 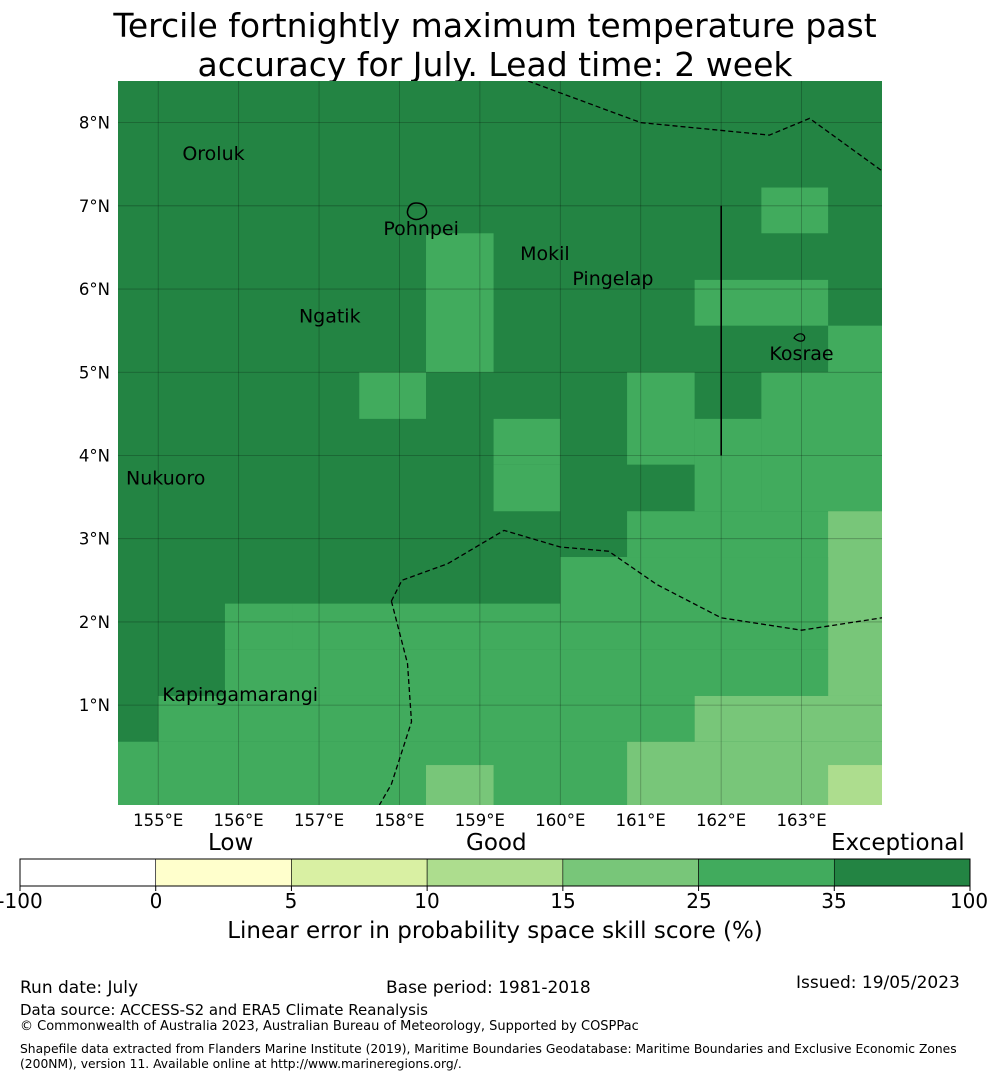 I want to click on colorbar-category-low: Low, so click(x=231, y=843).